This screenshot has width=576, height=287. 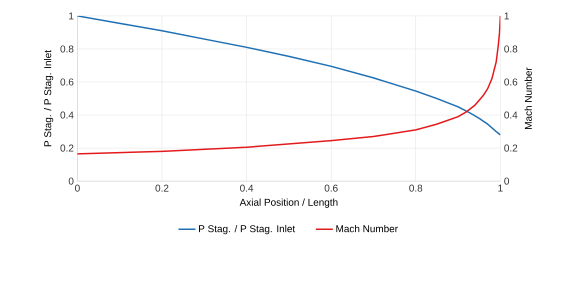 I want to click on legend-label: P Stag. / P Stag. Inlet, so click(x=247, y=229).